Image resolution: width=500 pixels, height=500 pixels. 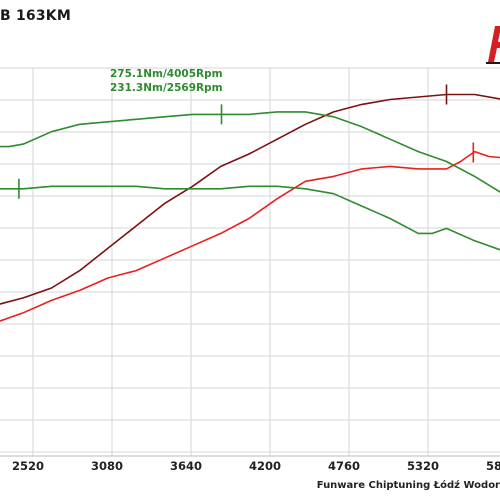 I want to click on brand-logo-icon, so click(x=493, y=45).